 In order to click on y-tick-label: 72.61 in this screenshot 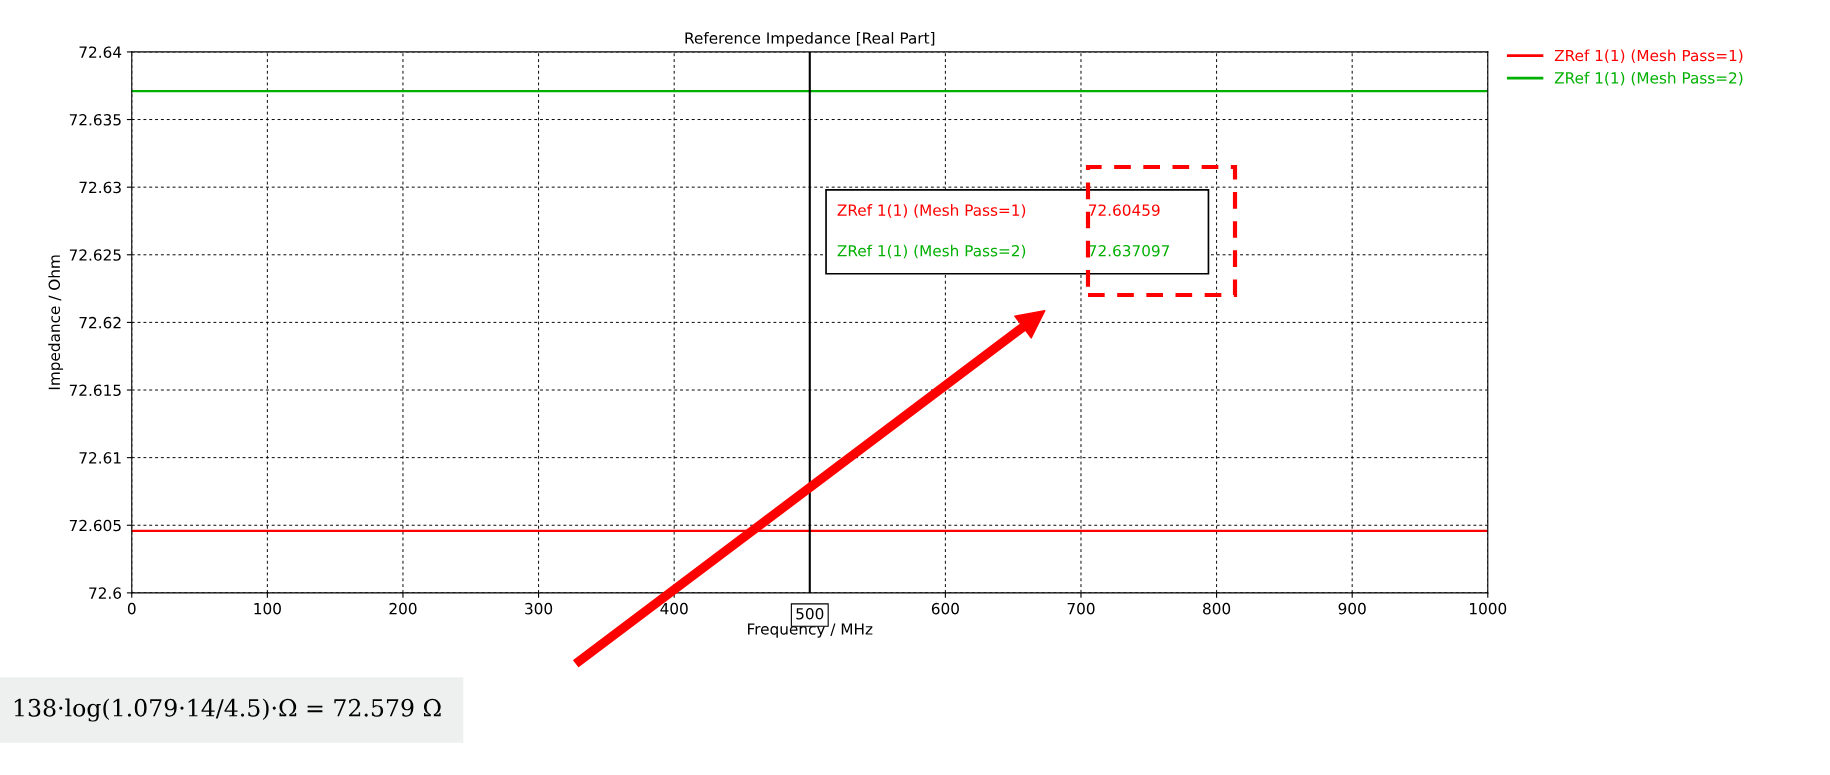, I will do `click(100, 458)`.